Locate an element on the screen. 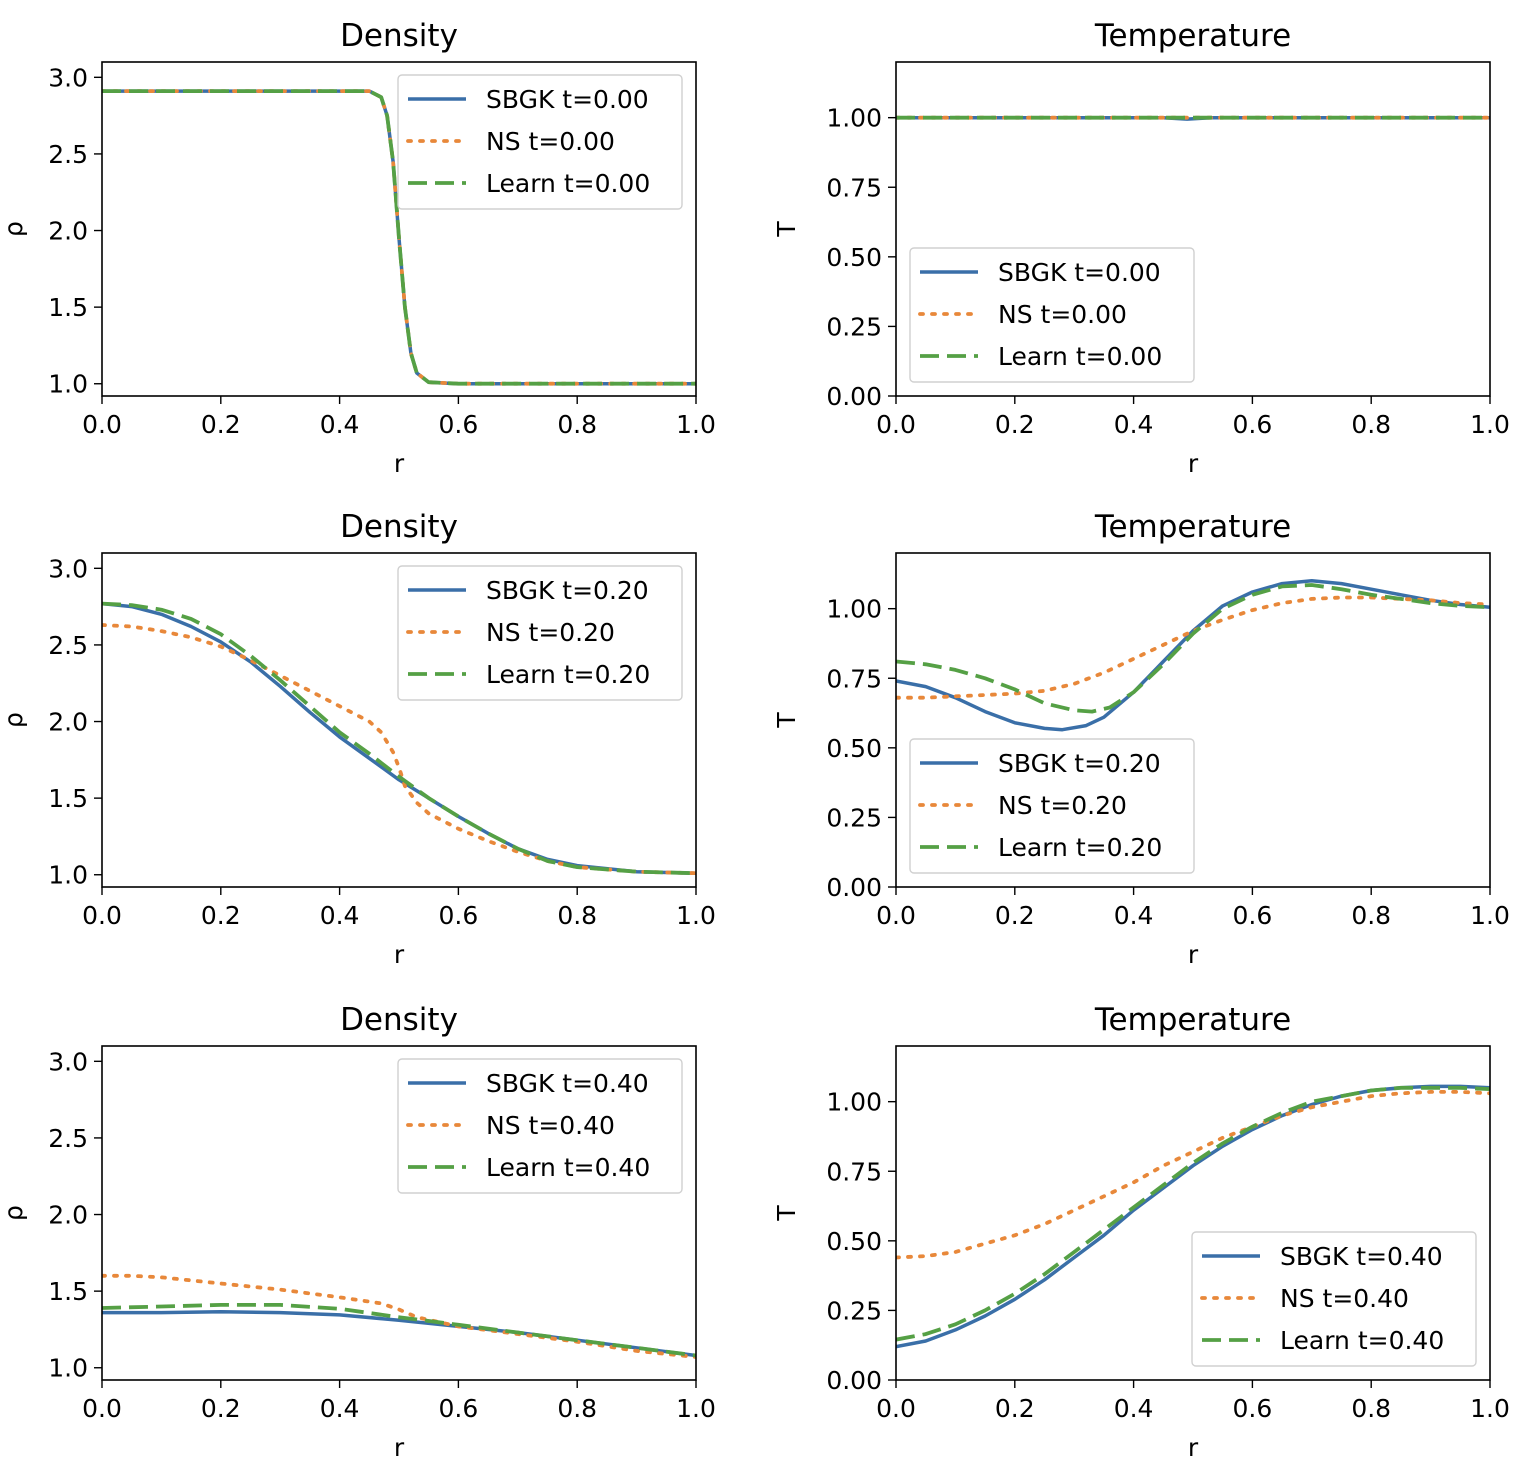 The image size is (1540, 1470). legend-entry-learn: Learn t=0.00 is located at coordinates (568, 183).